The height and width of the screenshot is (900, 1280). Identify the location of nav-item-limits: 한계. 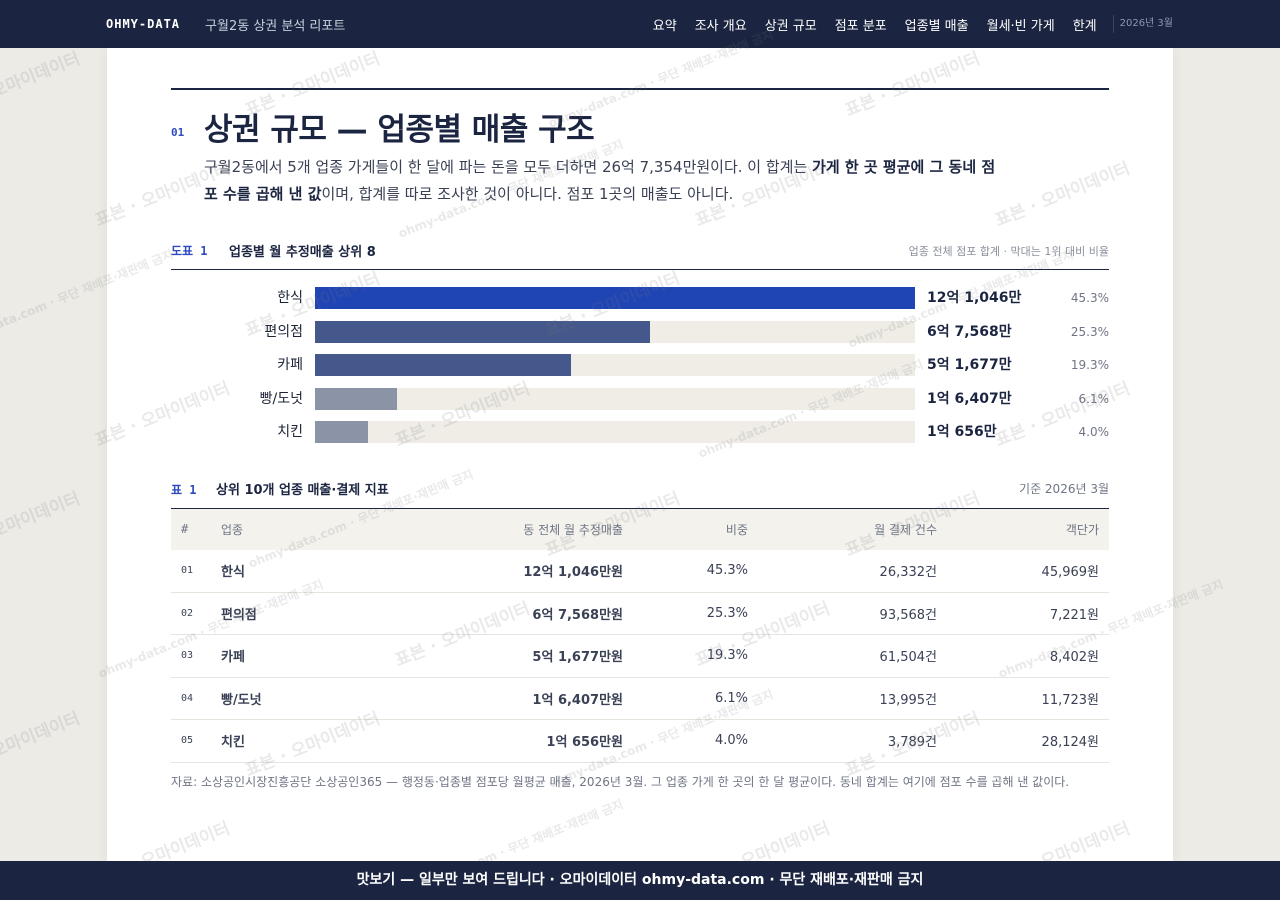
(1084, 26).